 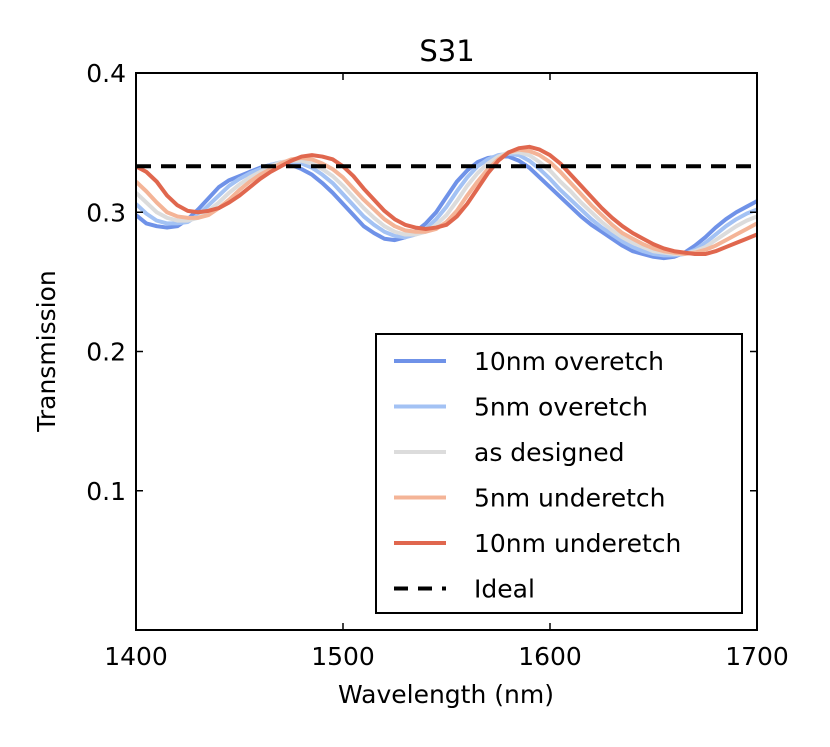 What do you see at coordinates (106, 352) in the screenshot?
I see `y-tick-label: 0.2` at bounding box center [106, 352].